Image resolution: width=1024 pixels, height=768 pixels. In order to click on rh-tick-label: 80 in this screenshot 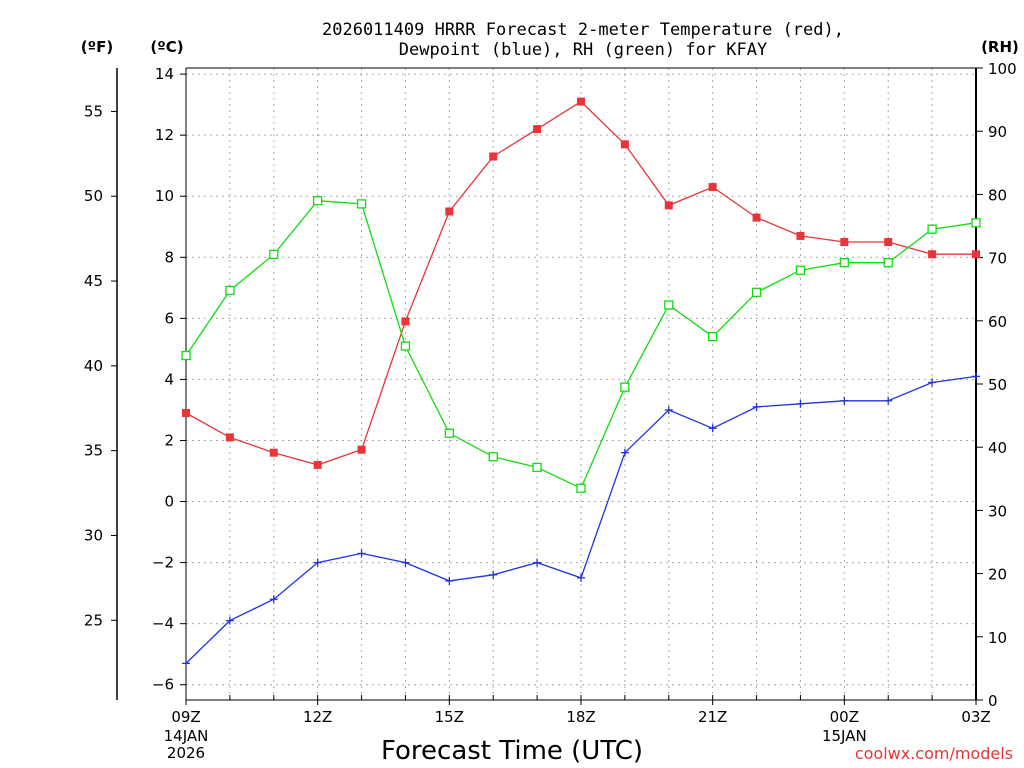, I will do `click(997, 195)`.